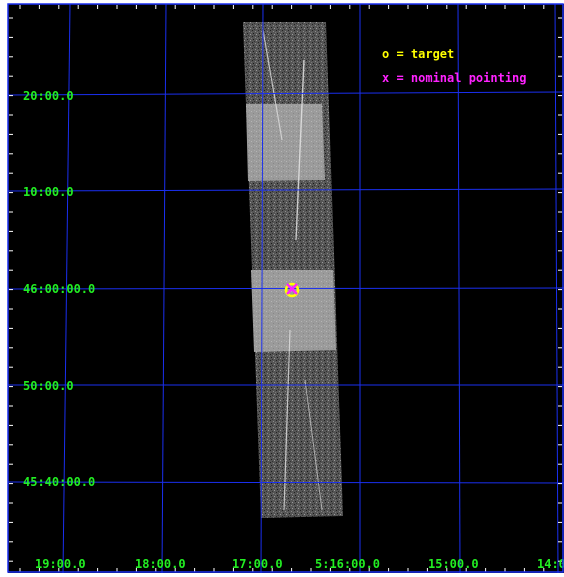 Image resolution: width=564 pixels, height=577 pixels. What do you see at coordinates (454, 66) in the screenshot?
I see `legend: o = target x = nominal pointing` at bounding box center [454, 66].